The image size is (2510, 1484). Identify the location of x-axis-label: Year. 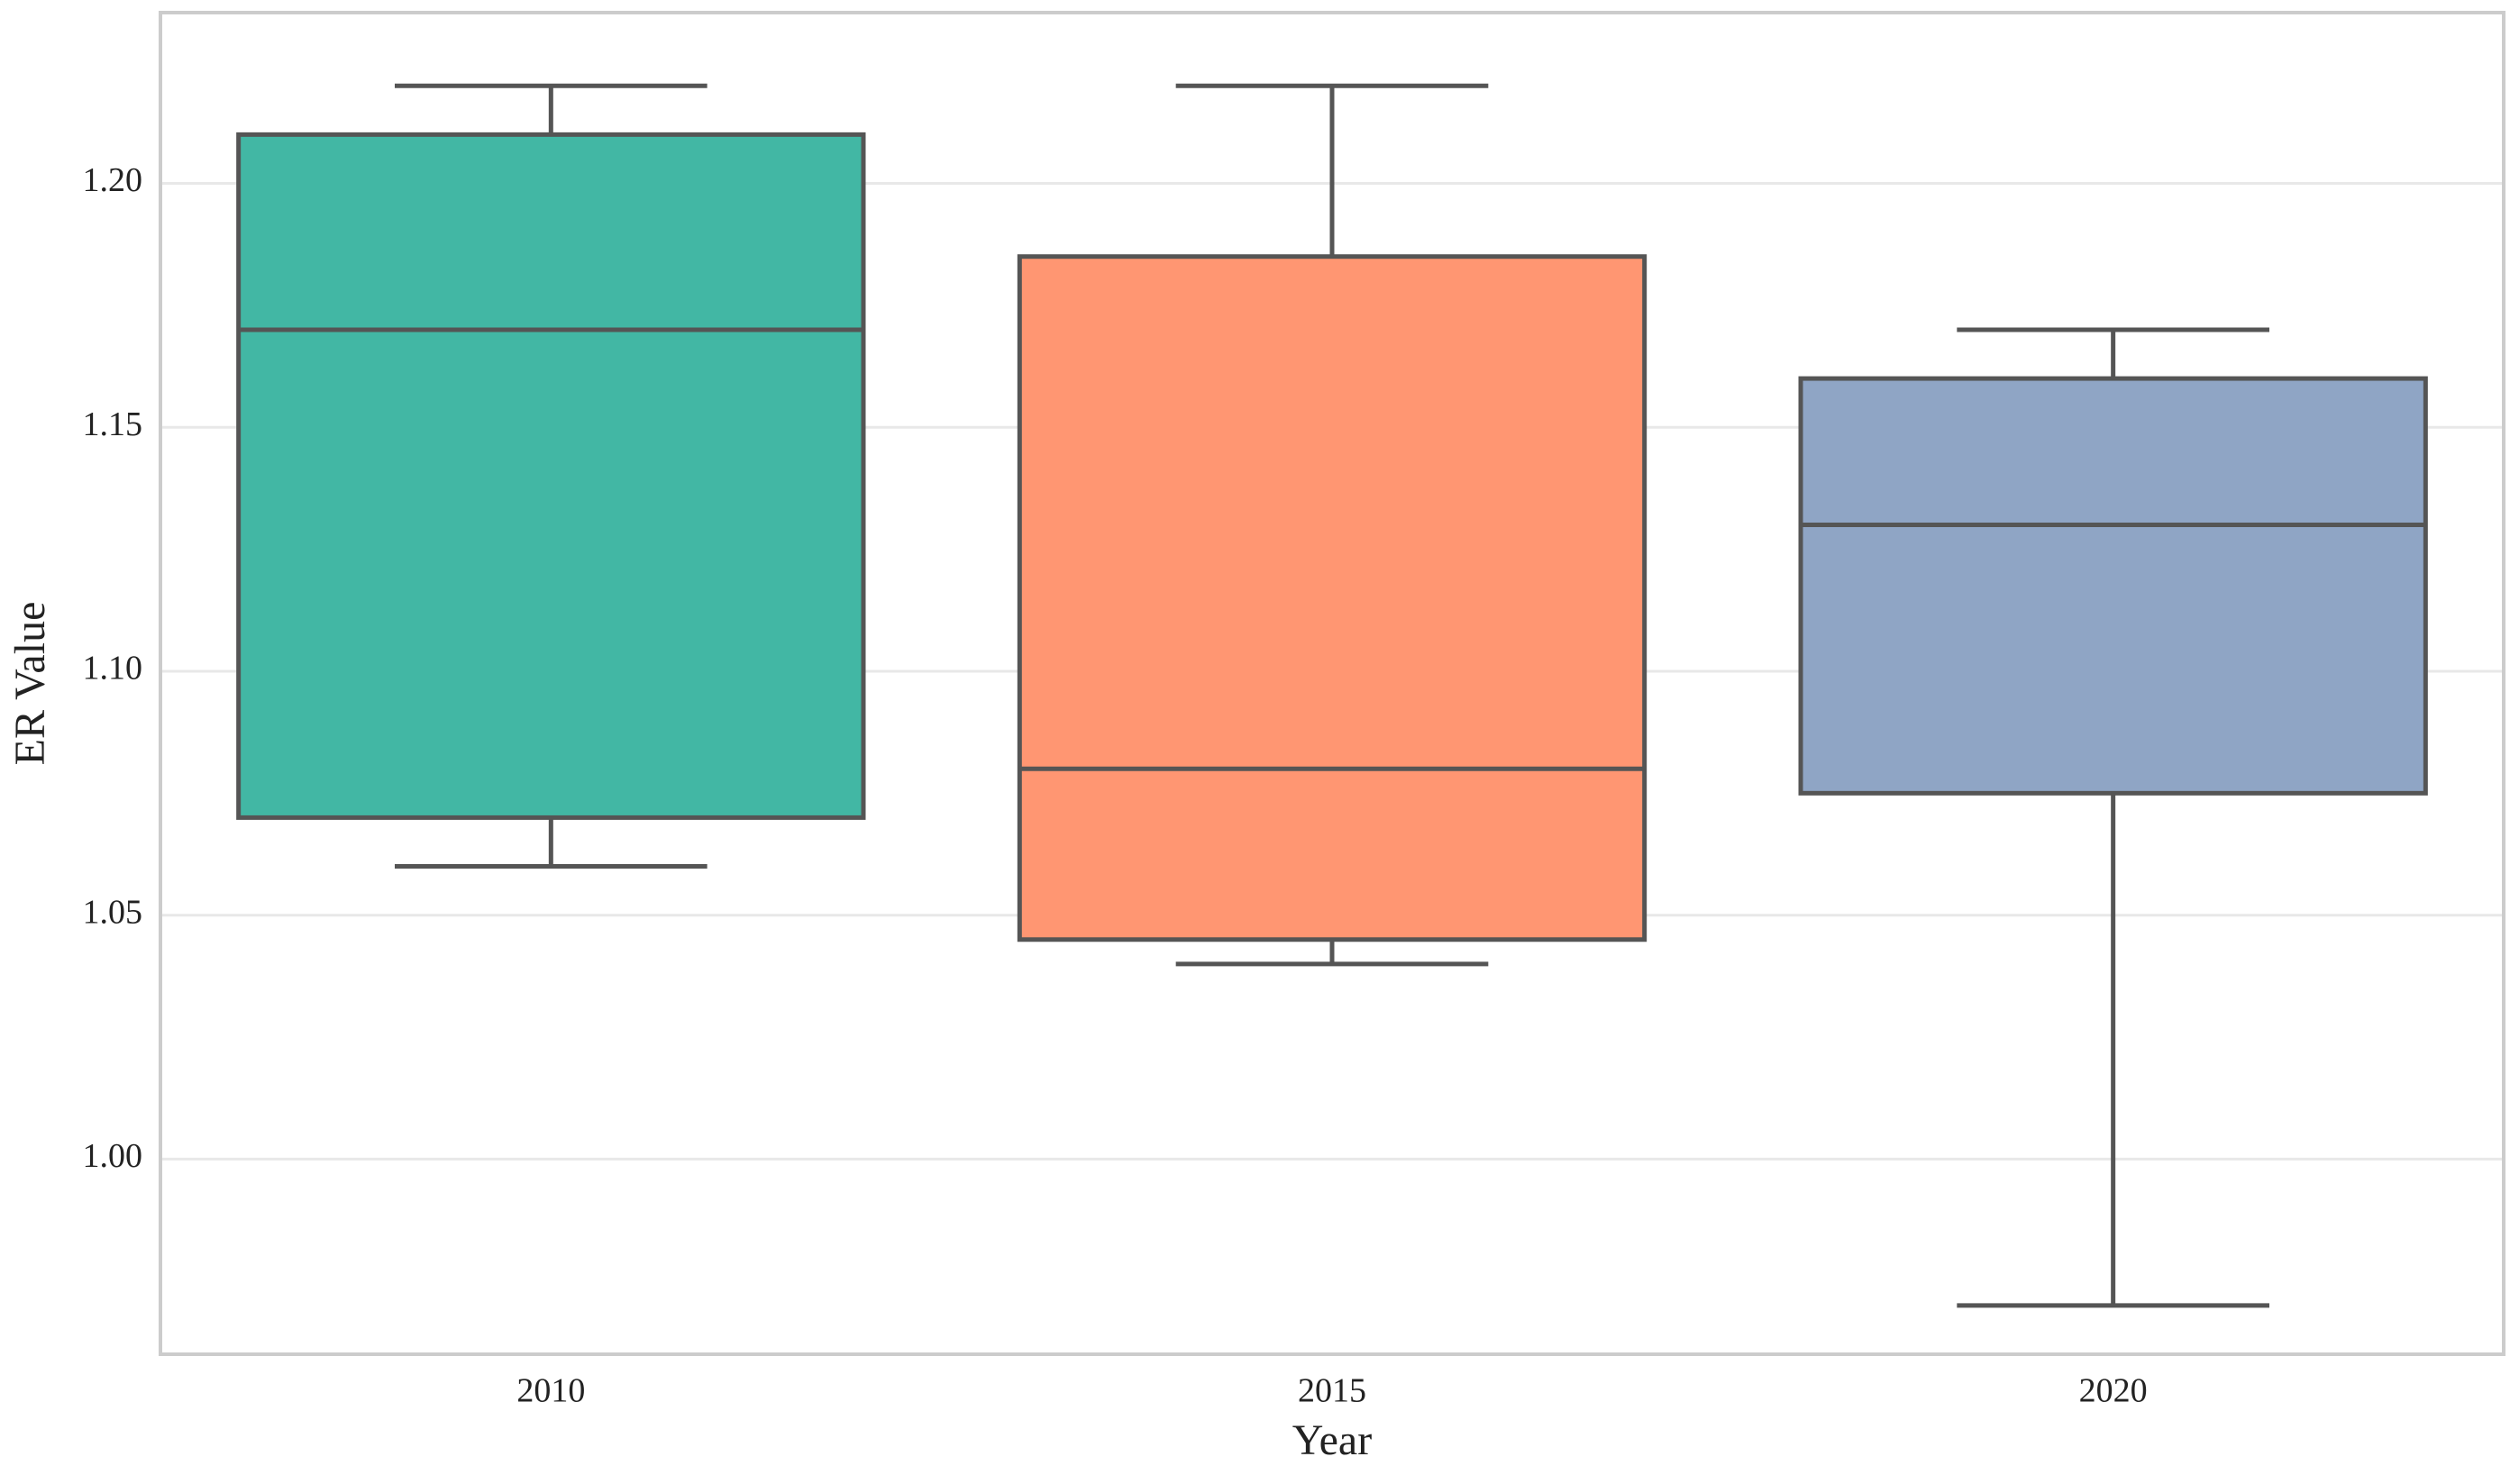
(1332, 1440).